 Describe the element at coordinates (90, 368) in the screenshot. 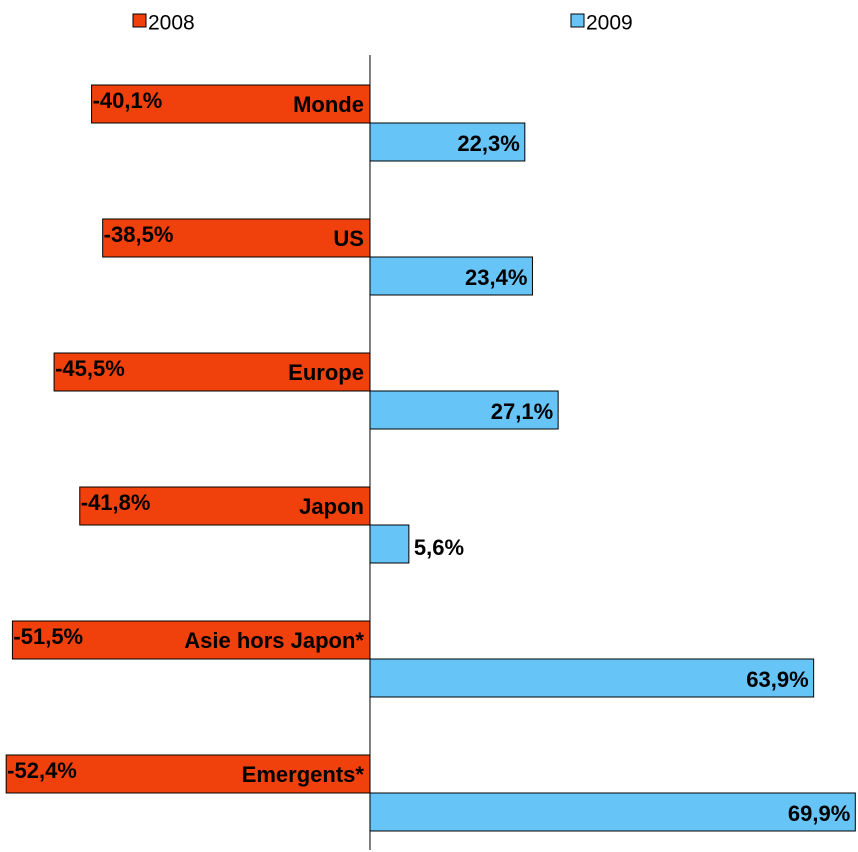

I see `data-label: -45,5%` at that location.